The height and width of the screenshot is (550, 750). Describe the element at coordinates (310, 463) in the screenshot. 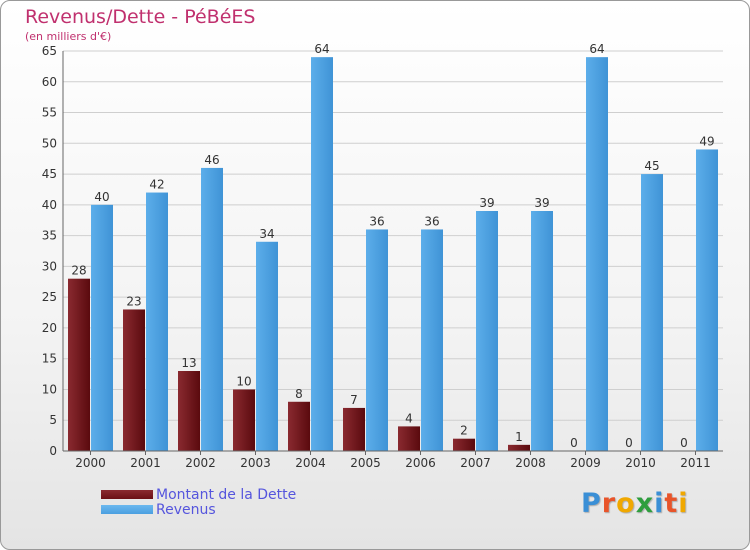

I see `x-tick-label: 2004` at that location.